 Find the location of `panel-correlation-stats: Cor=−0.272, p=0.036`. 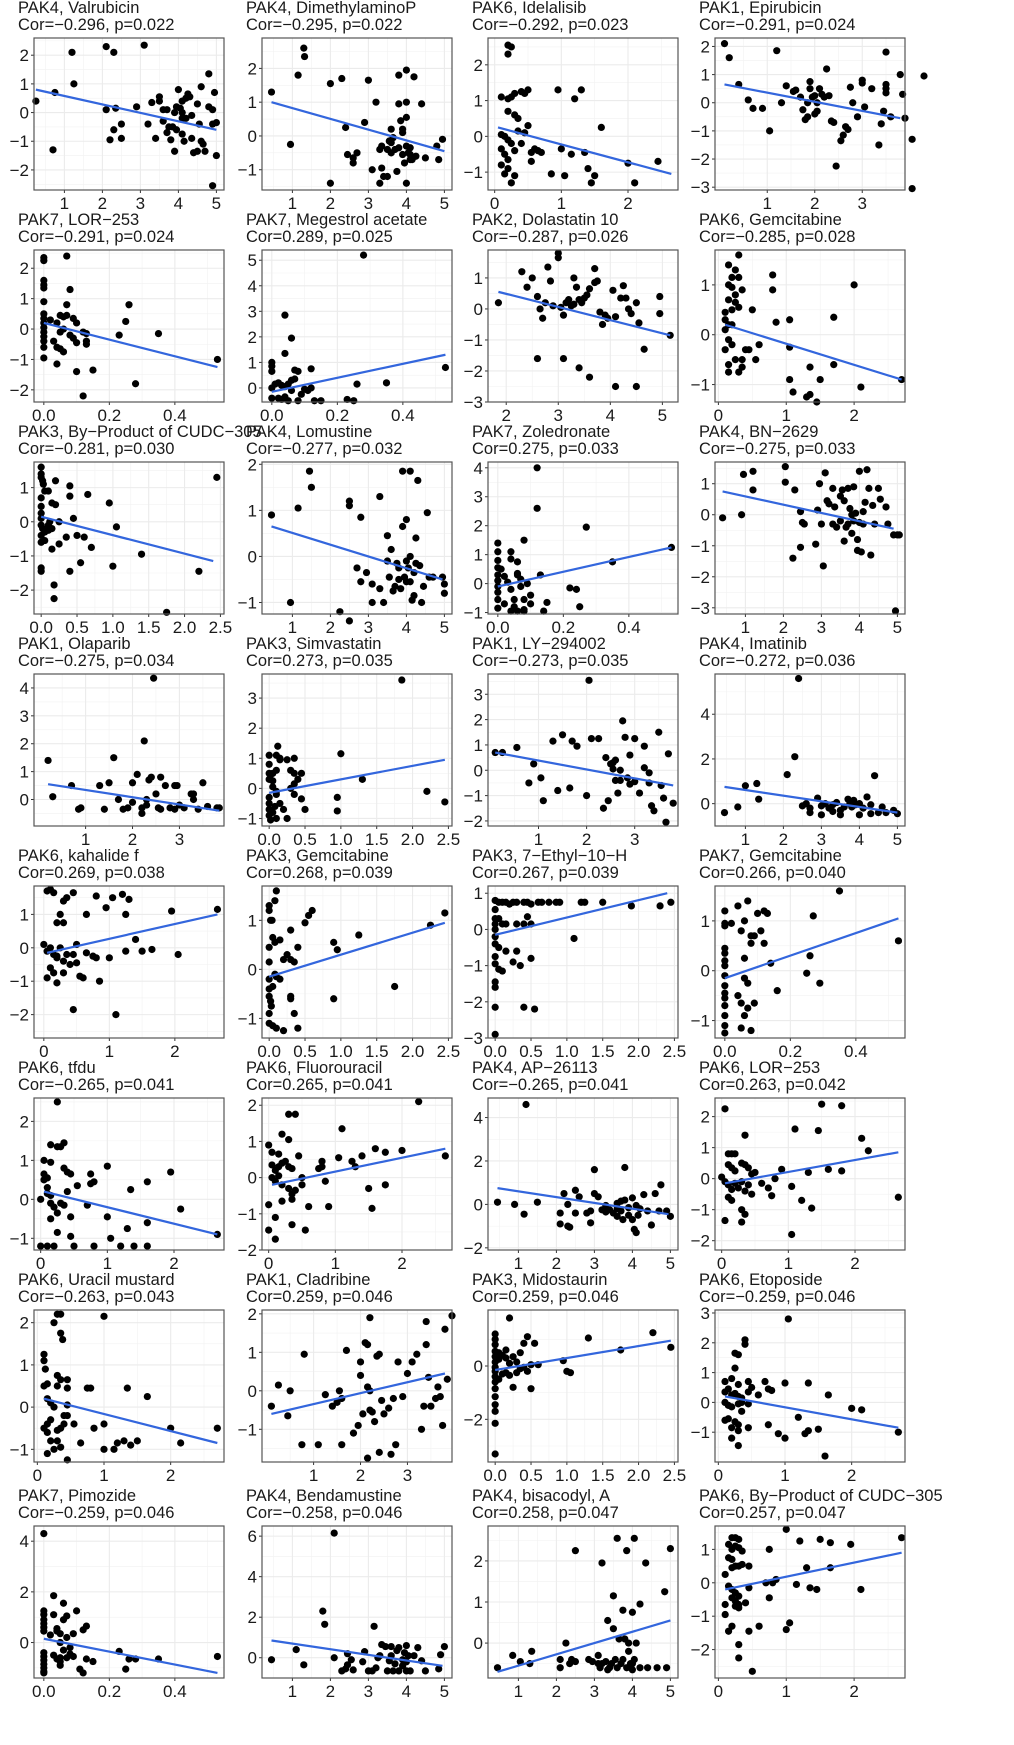

panel-correlation-stats: Cor=−0.272, p=0.036 is located at coordinates (777, 661).